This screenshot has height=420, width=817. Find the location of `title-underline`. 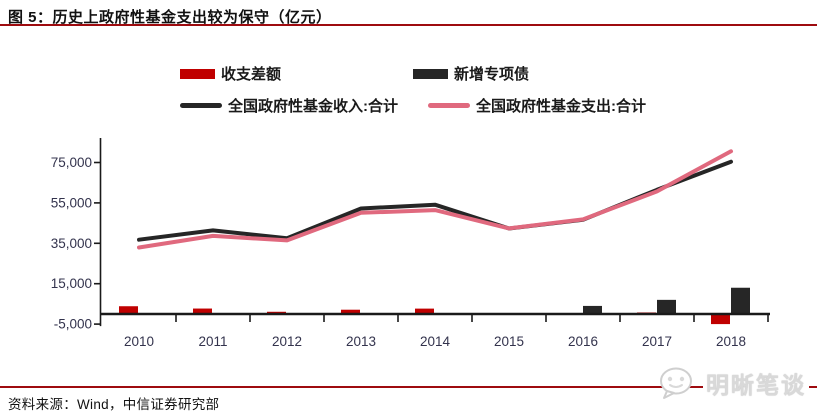

title-underline is located at coordinates (408, 25).